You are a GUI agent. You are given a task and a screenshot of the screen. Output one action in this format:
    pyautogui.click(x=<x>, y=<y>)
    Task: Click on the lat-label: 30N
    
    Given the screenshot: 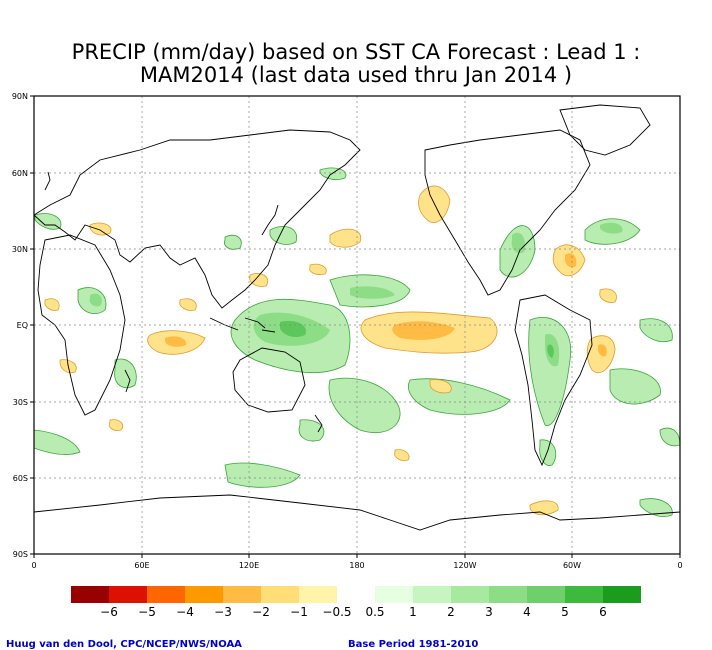 What is the action you would take?
    pyautogui.click(x=20, y=249)
    